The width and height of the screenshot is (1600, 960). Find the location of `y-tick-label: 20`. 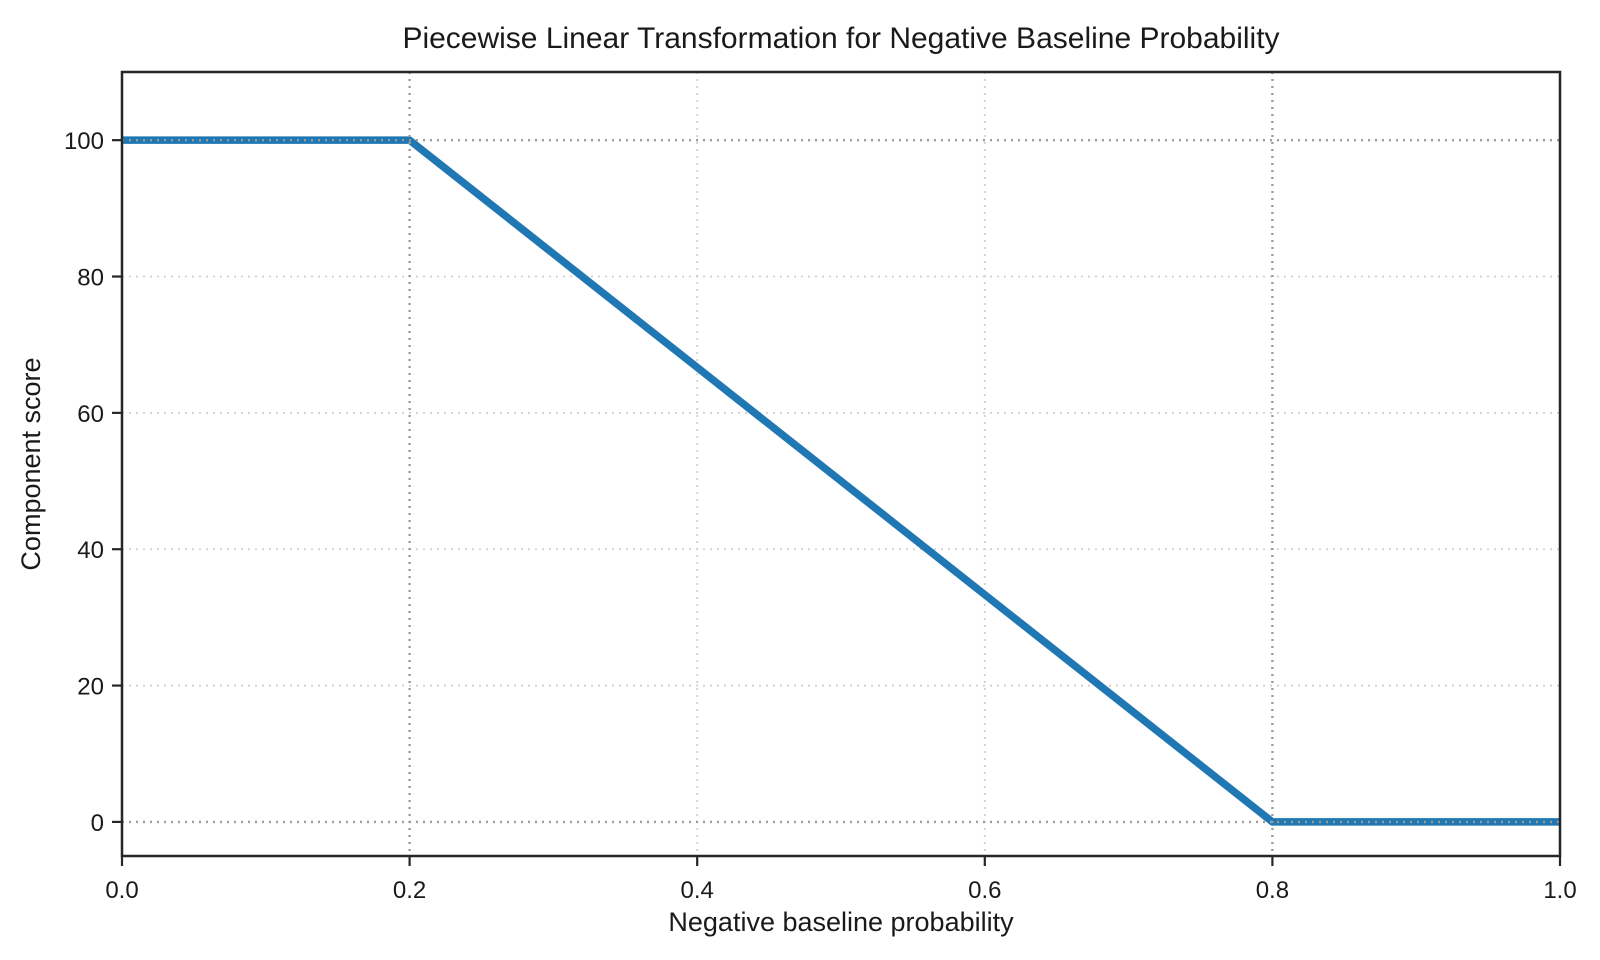

y-tick-label: 20 is located at coordinates (90, 687).